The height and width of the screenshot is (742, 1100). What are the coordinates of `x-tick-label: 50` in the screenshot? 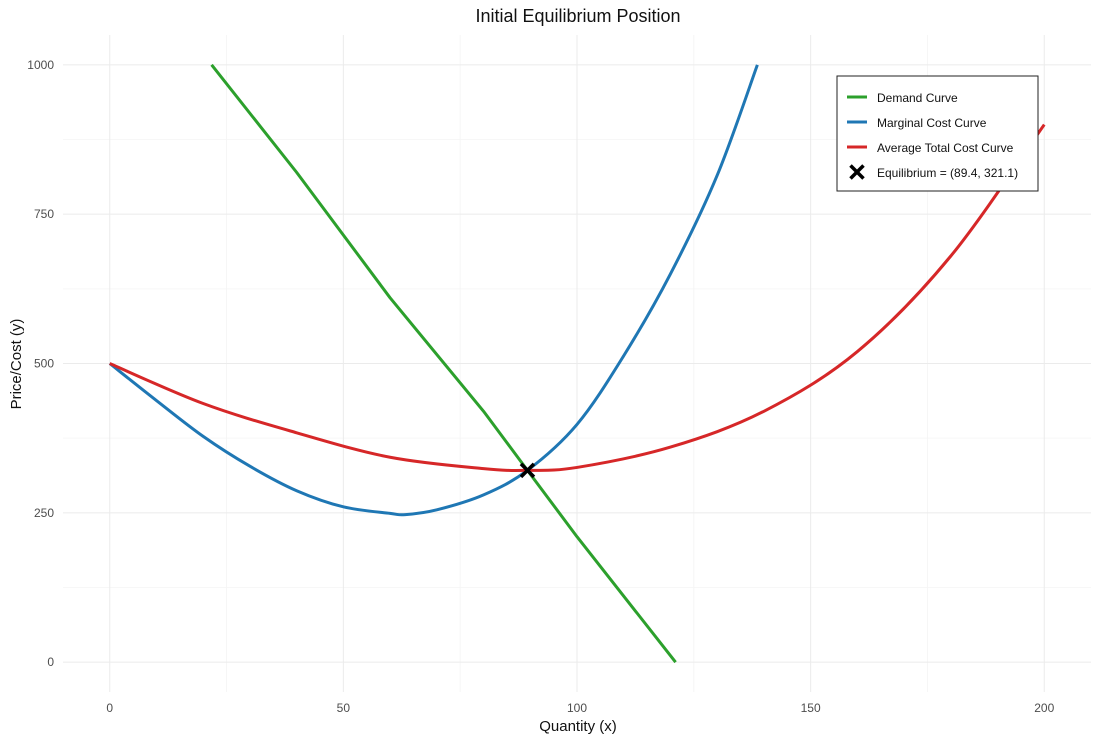 It's located at (344, 708).